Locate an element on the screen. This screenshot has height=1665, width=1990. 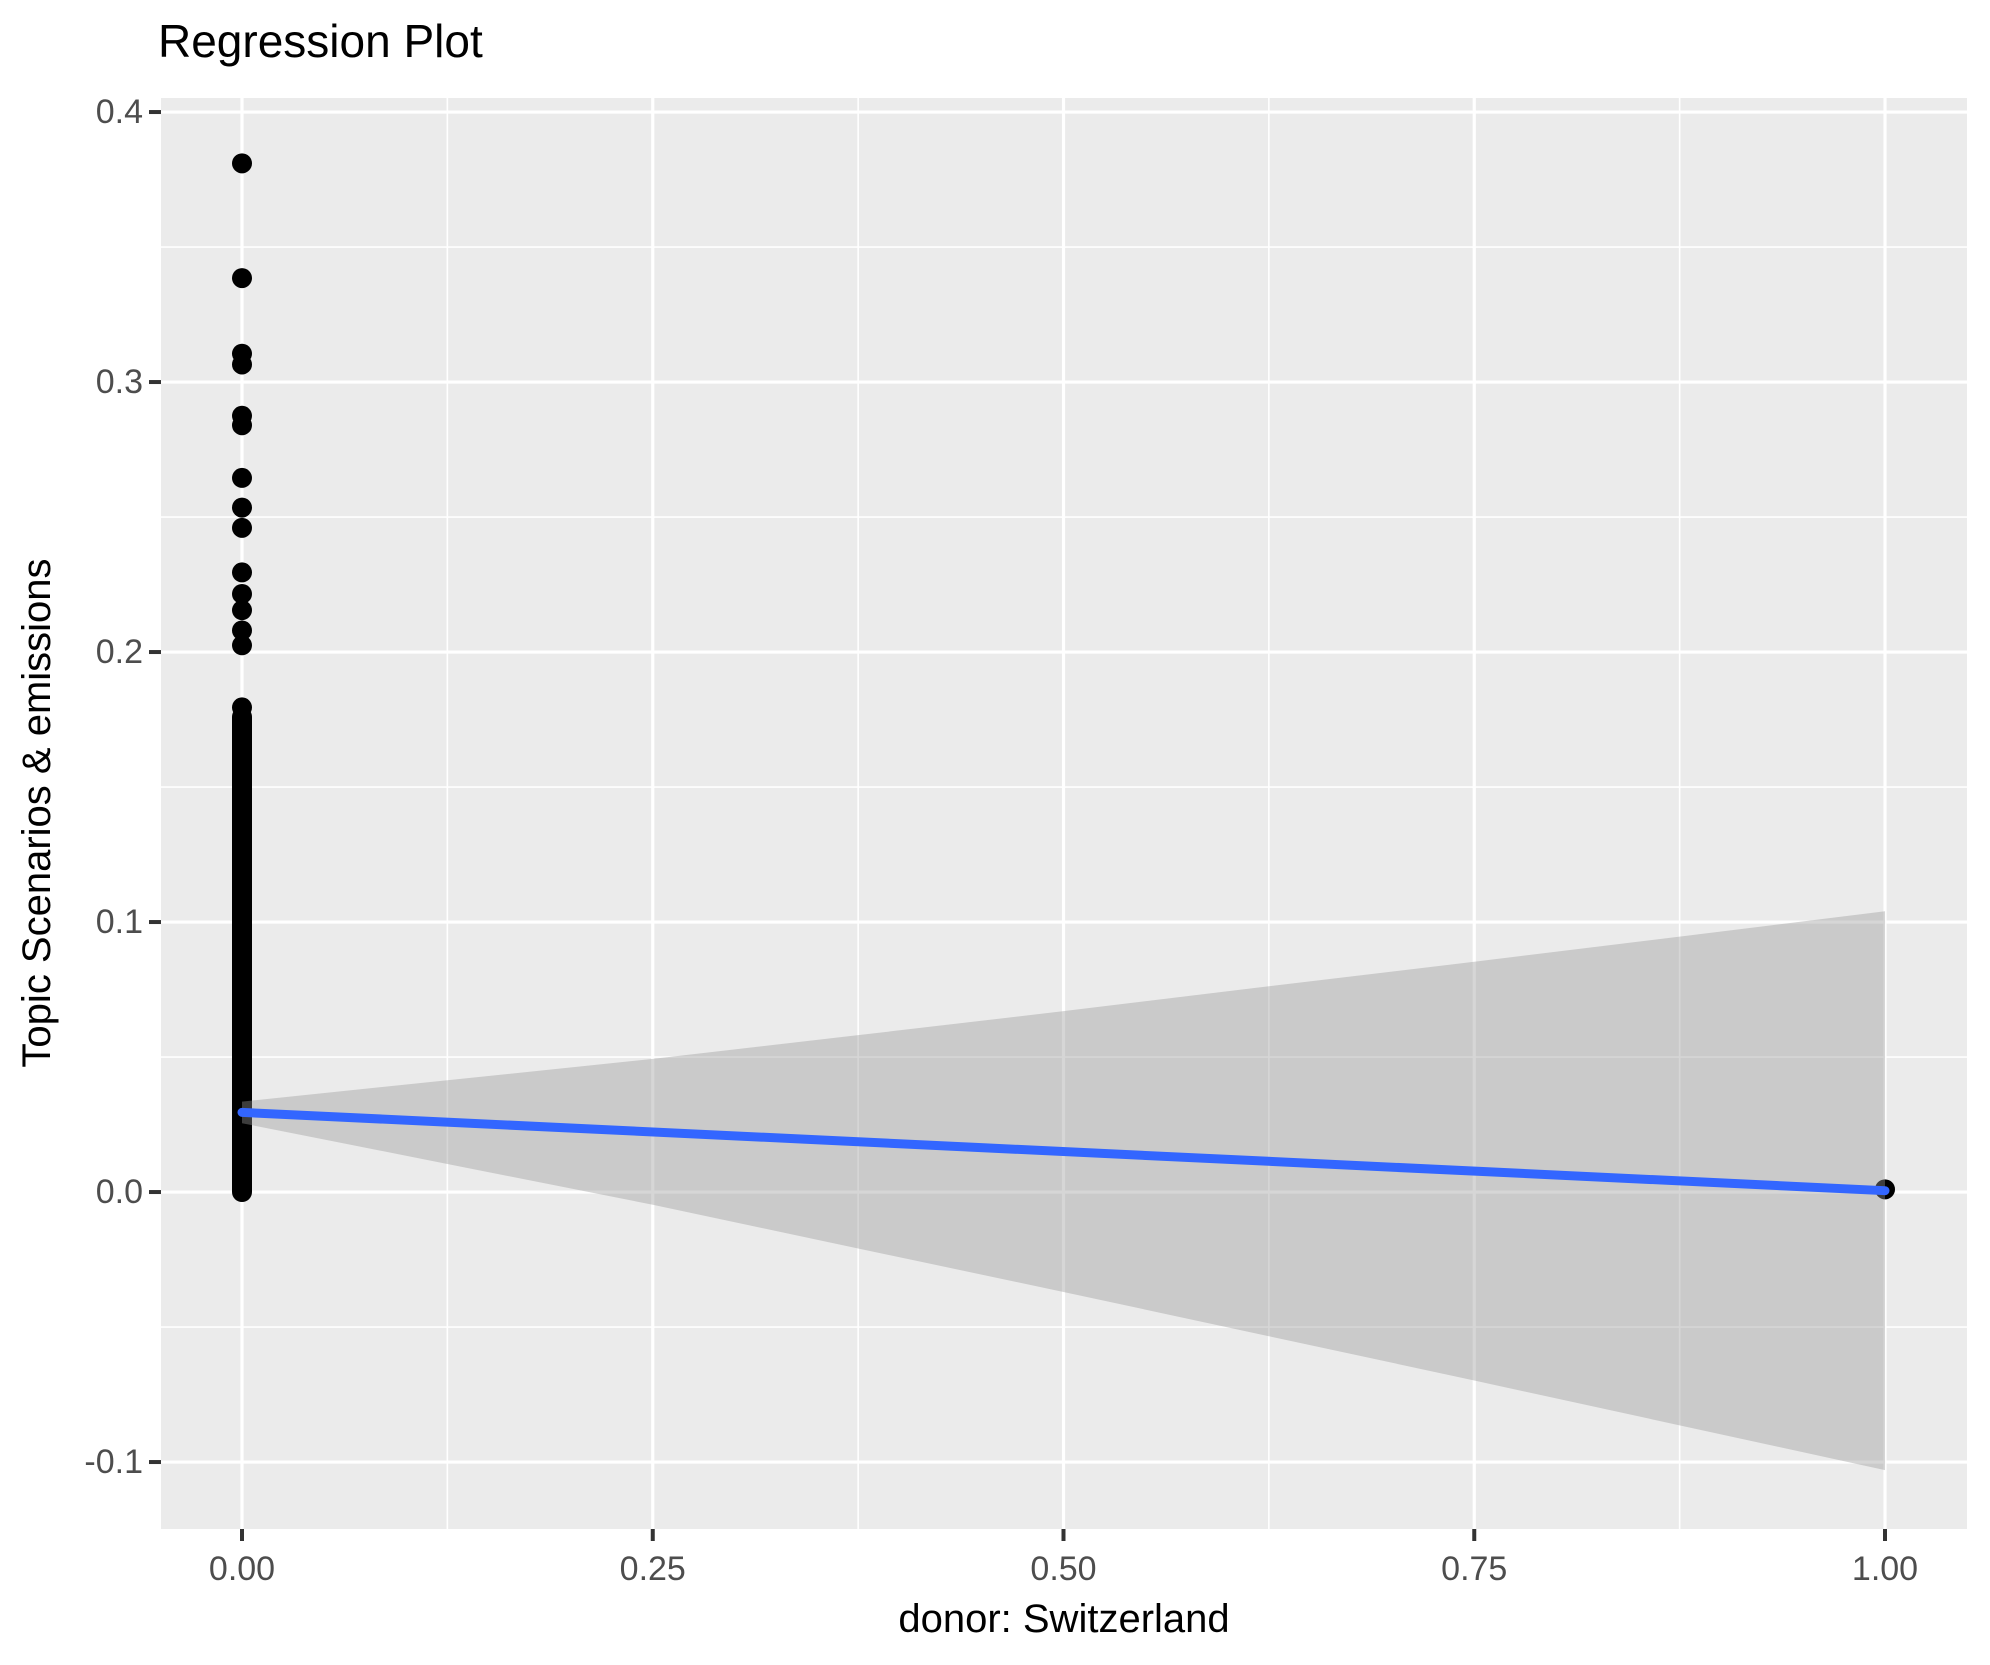
y-tick-label: 0.4 is located at coordinates (119, 112).